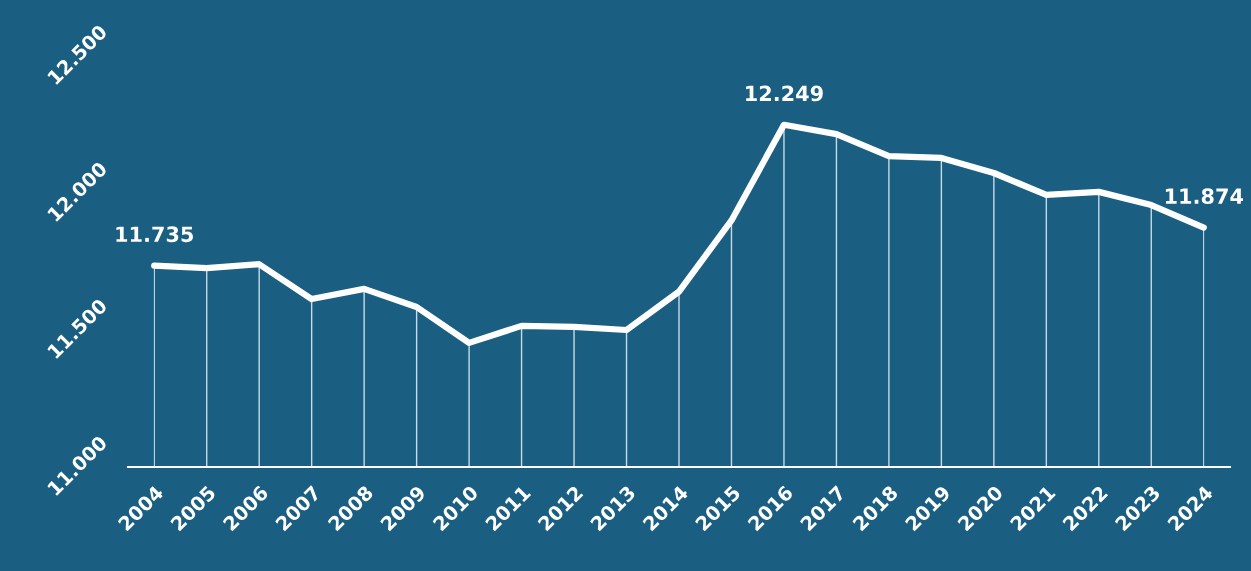 The height and width of the screenshot is (571, 1251). I want to click on data-label: 12.249, so click(784, 93).